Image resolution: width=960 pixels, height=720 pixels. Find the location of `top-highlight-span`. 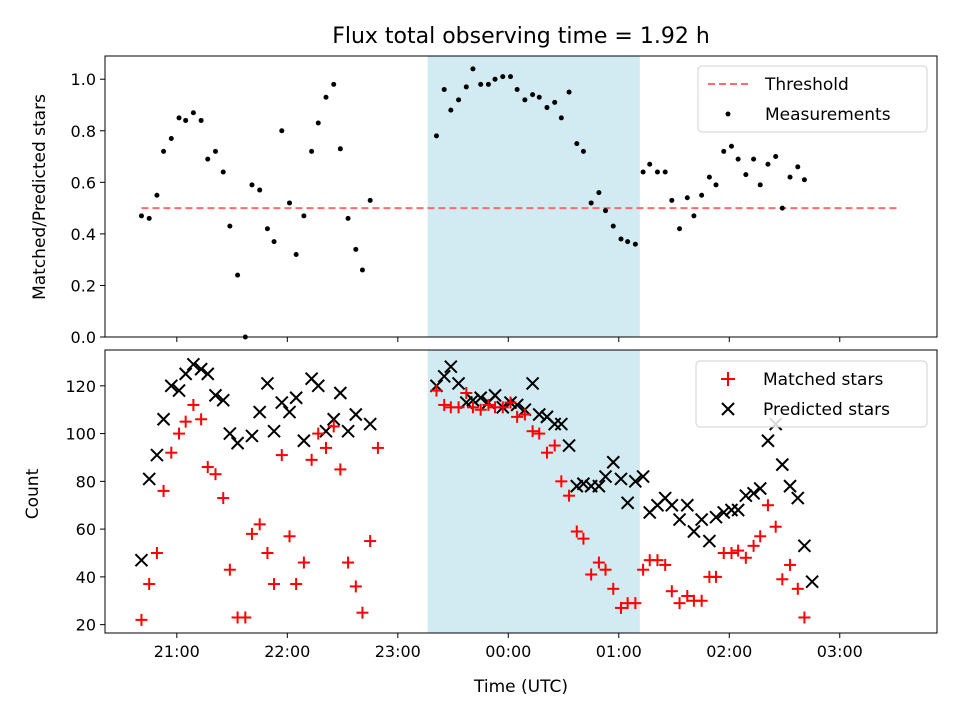

top-highlight-span is located at coordinates (533, 196).